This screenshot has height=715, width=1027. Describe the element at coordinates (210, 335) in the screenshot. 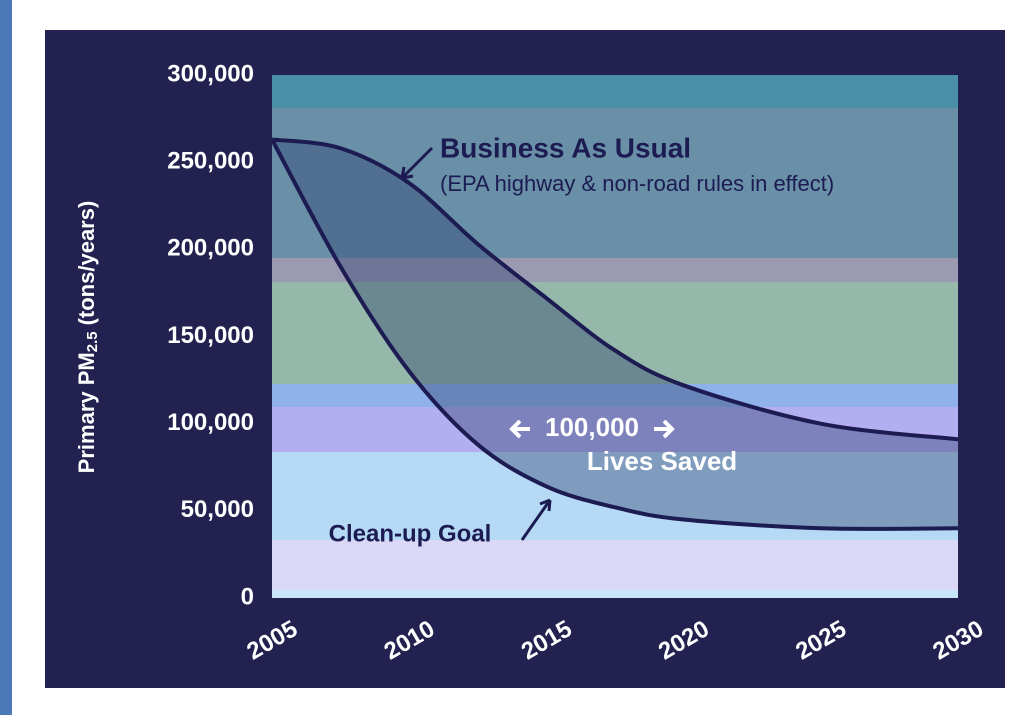

I see `y-tick-label: 150,000` at that location.